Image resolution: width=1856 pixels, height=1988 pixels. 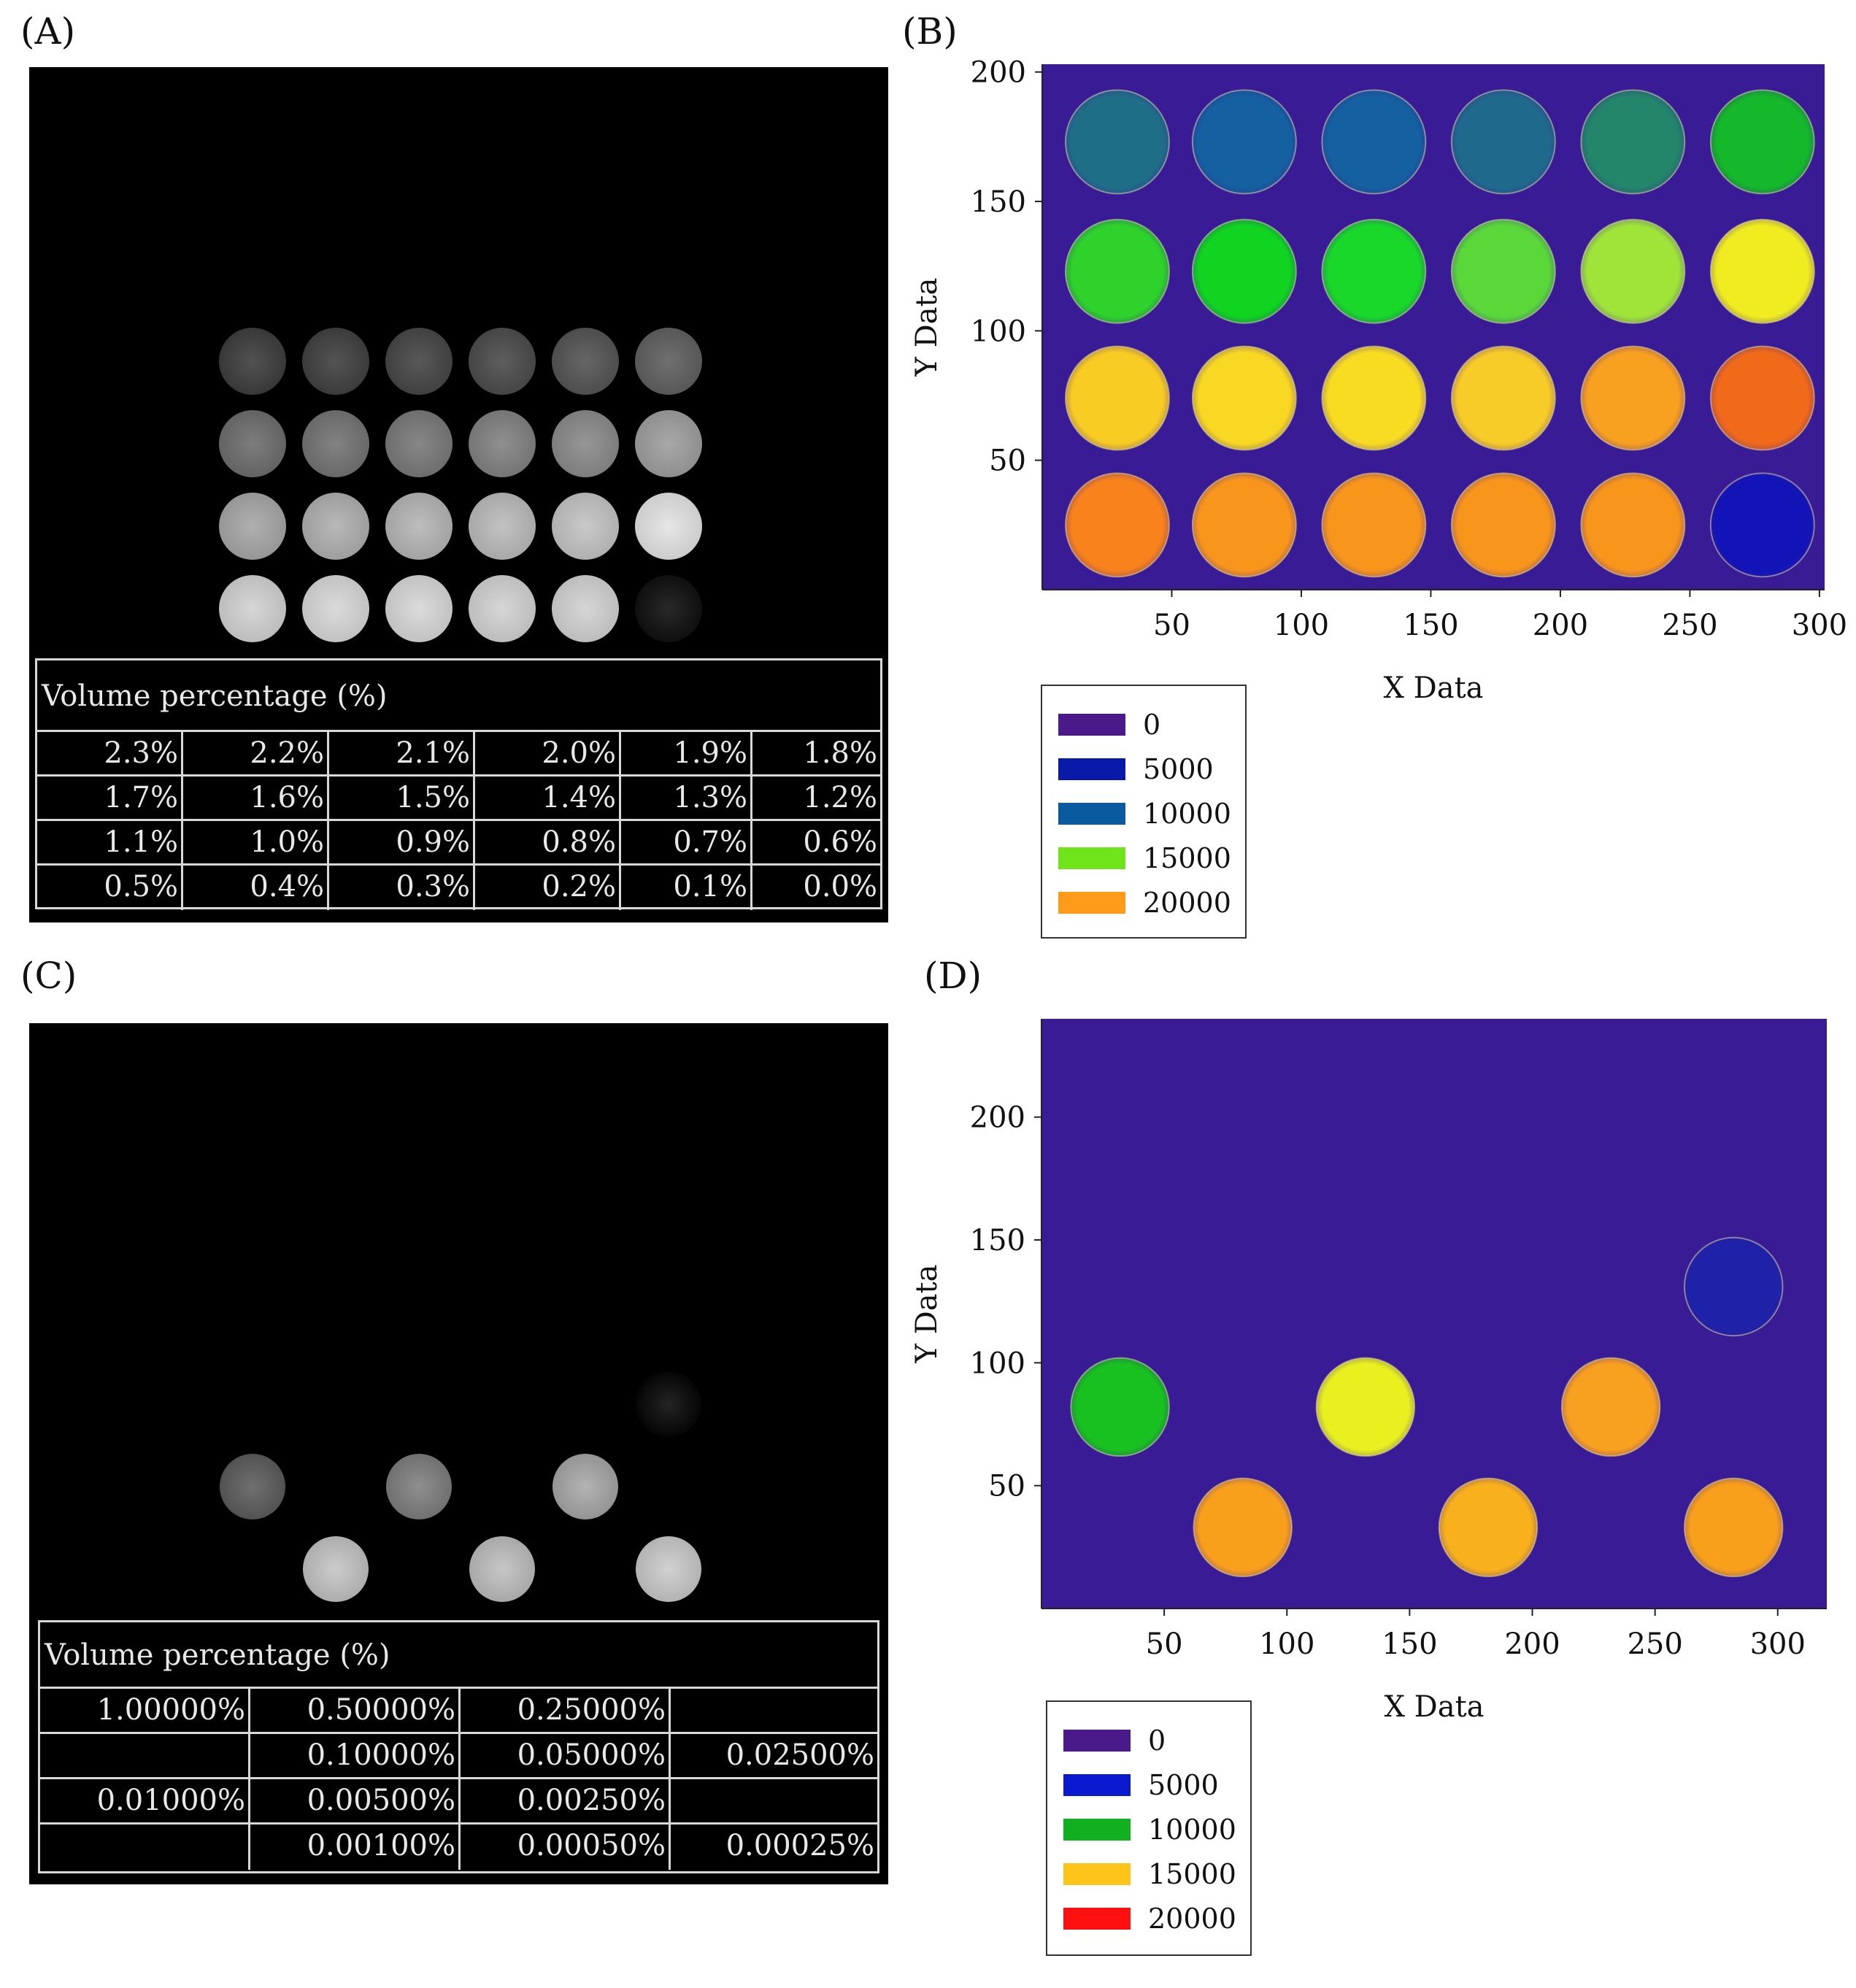 What do you see at coordinates (458, 754) in the screenshot?
I see `table-row: 2.3% 2.2% 2.1% 2.0% 1.9% 1.8%` at bounding box center [458, 754].